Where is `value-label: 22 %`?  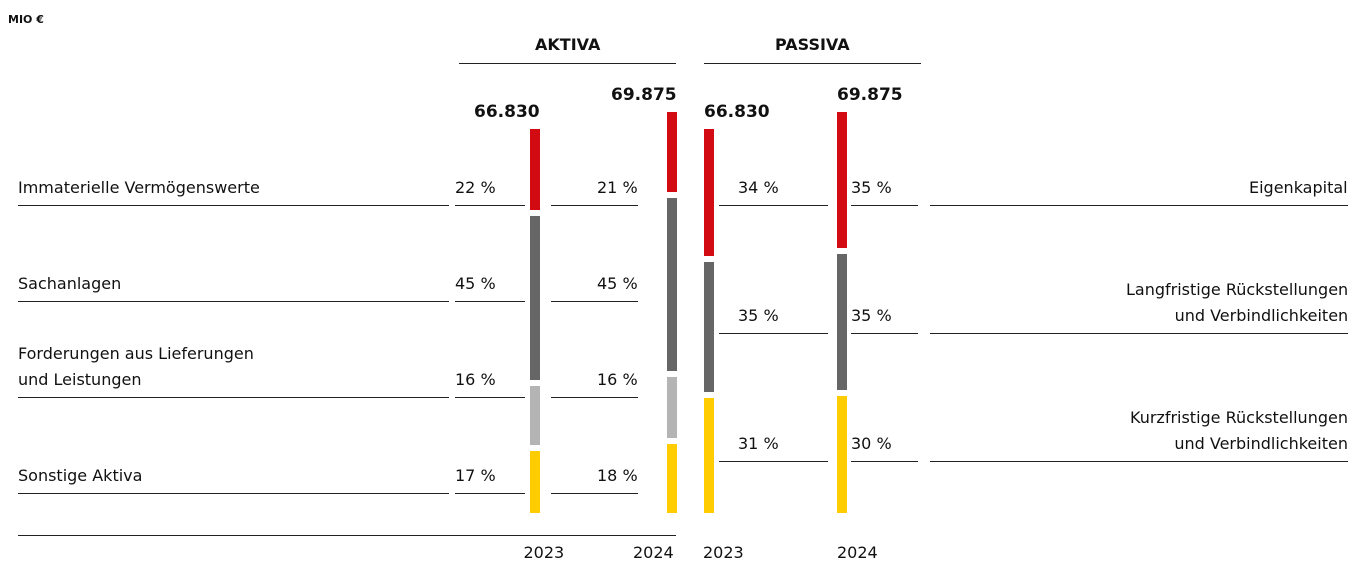
value-label: 22 % is located at coordinates (475, 187).